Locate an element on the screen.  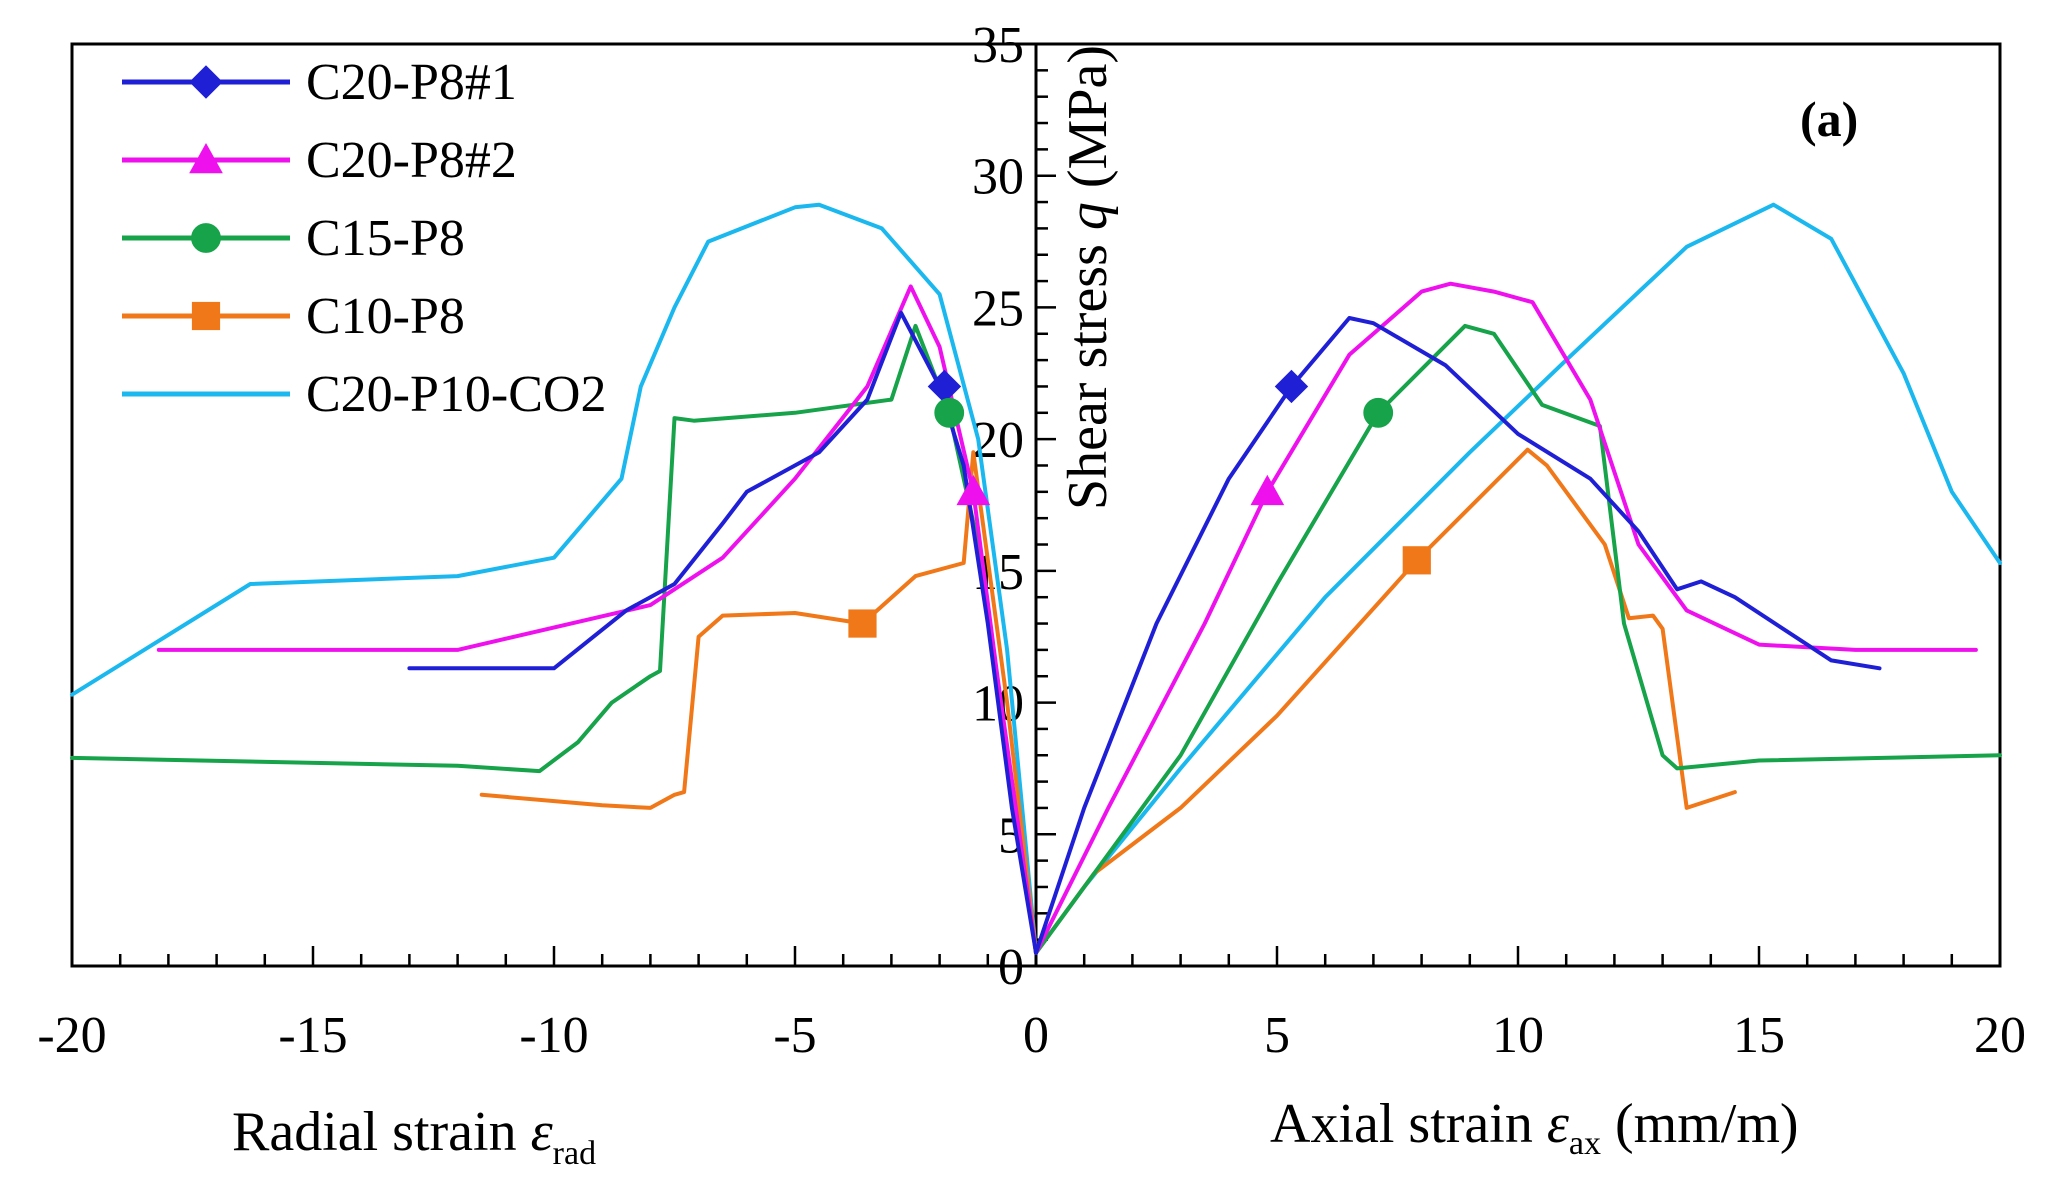
x-tick-label: -5 is located at coordinates (794, 1035).